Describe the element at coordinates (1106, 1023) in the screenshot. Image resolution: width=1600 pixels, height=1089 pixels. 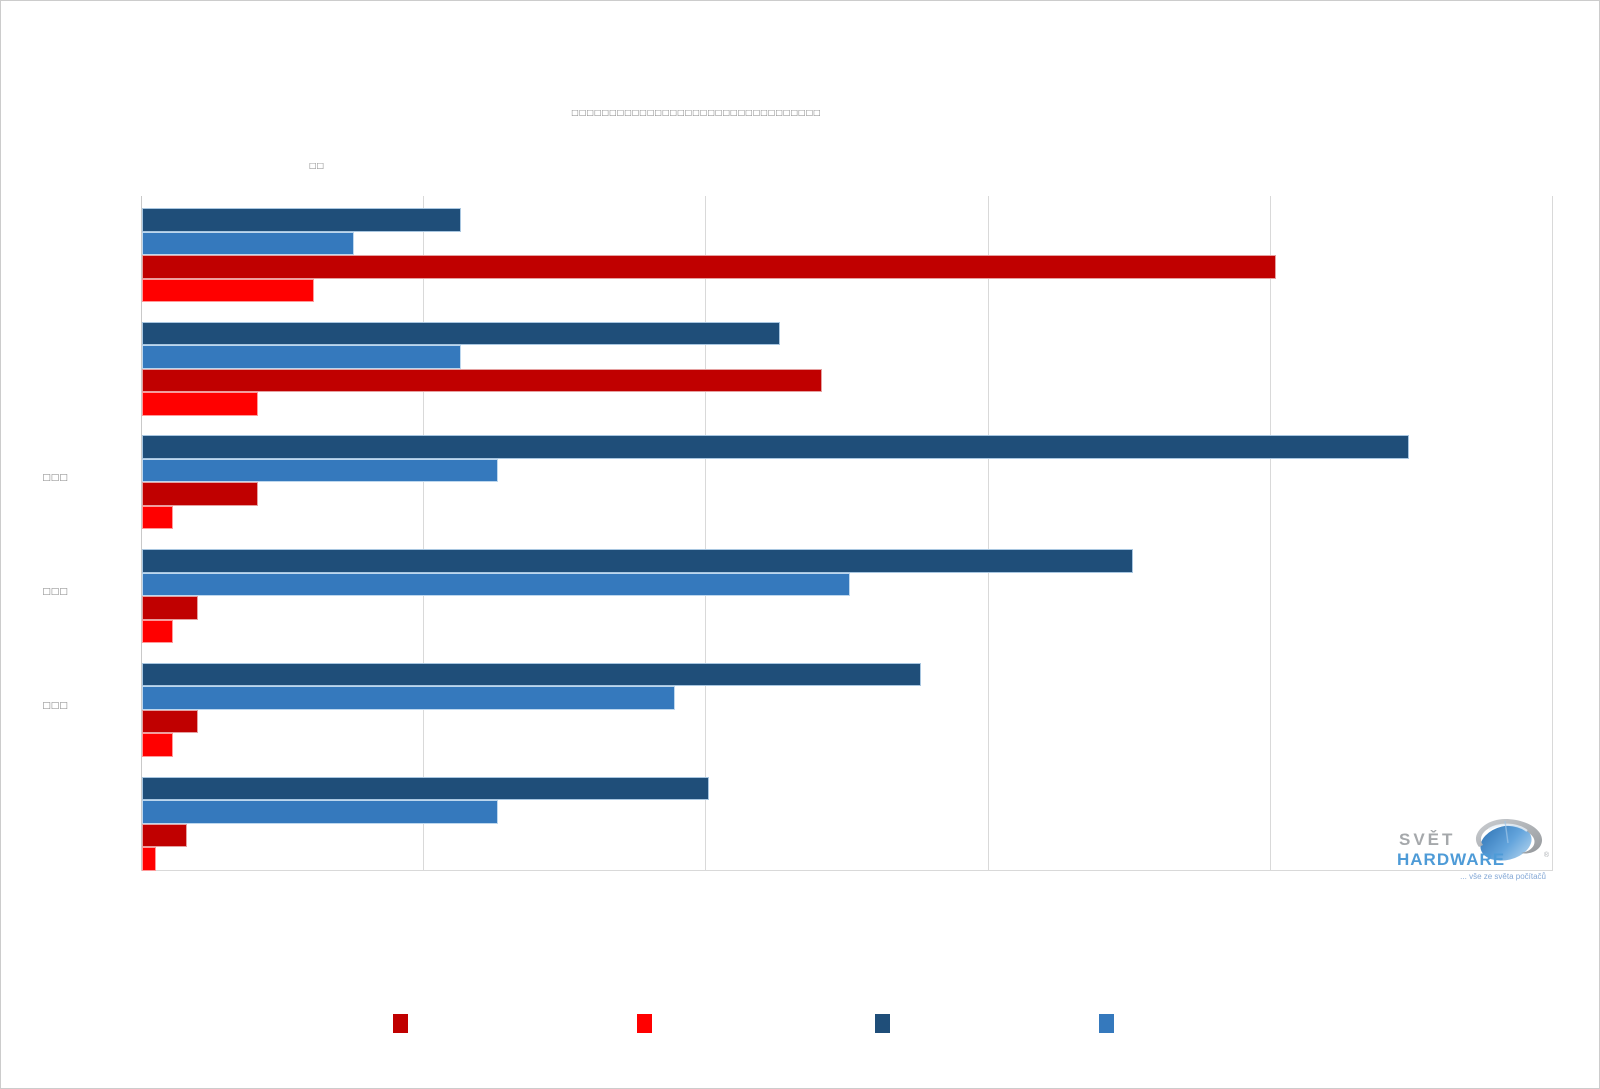
I see `legend-medium-blue-swatch` at that location.